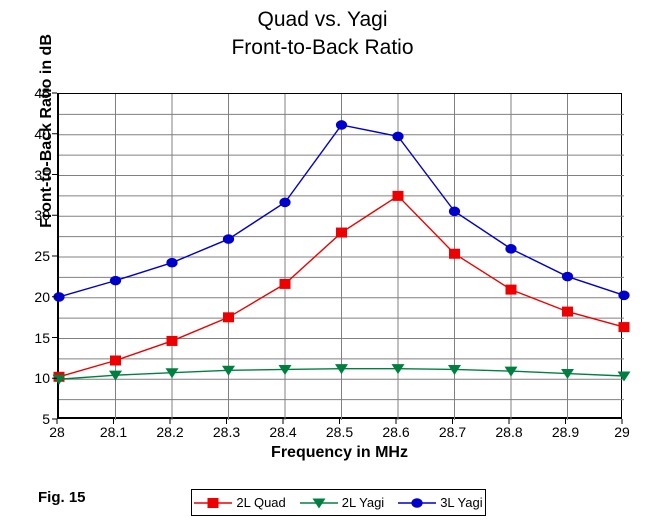 The width and height of the screenshot is (645, 527). Describe the element at coordinates (261, 502) in the screenshot. I see `legend-label: 2L Quad` at that location.